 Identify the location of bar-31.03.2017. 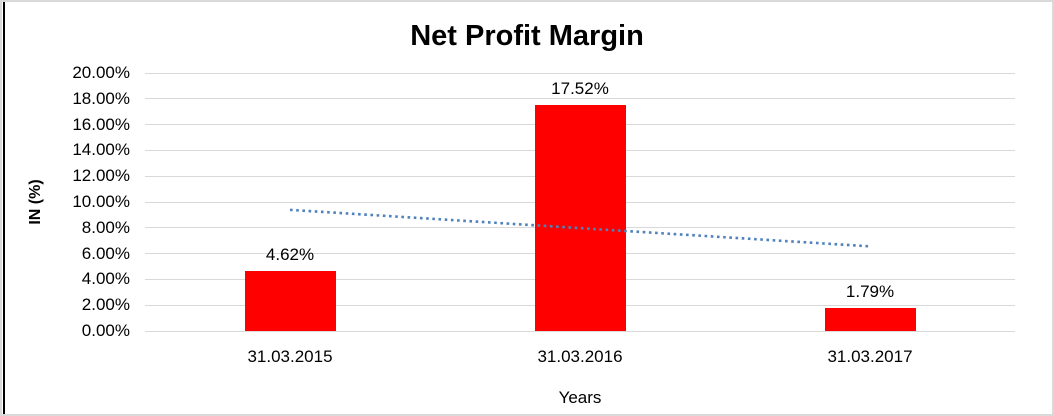
(870, 319).